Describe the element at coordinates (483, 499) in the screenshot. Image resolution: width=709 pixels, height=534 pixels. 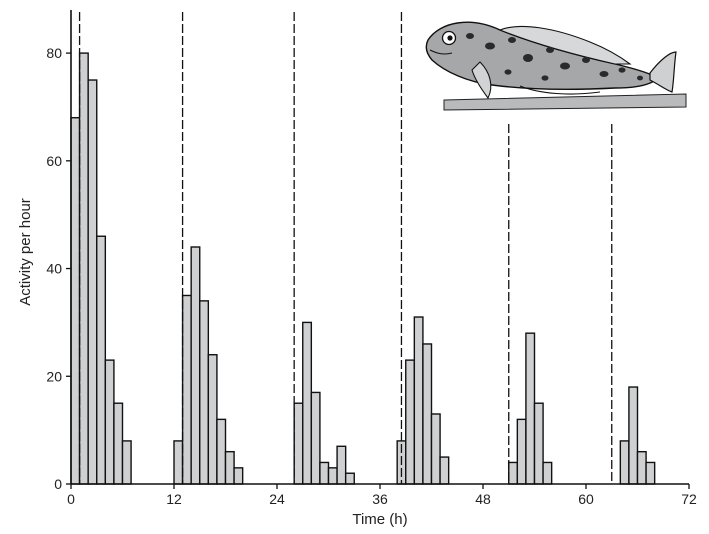
I see `x-tick-label: 48` at that location.